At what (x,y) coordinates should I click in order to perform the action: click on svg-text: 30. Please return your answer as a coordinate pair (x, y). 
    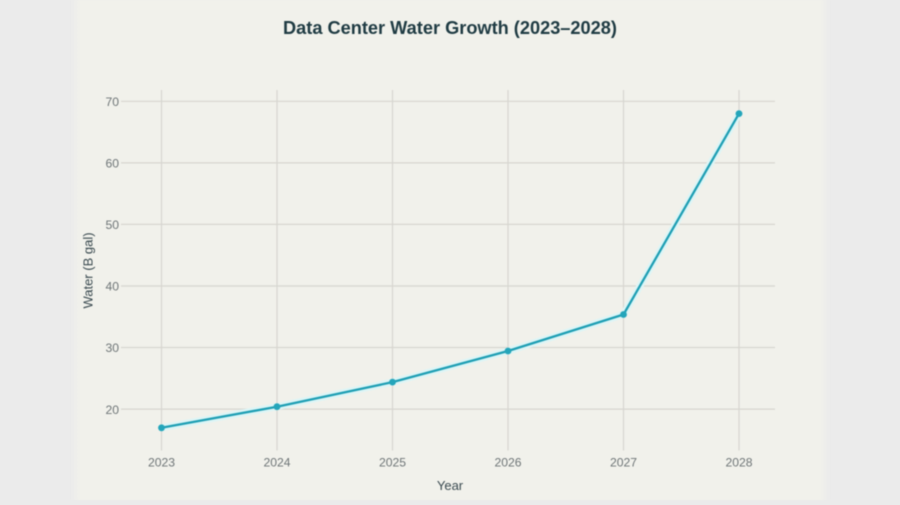
    Looking at the image, I should click on (112, 348).